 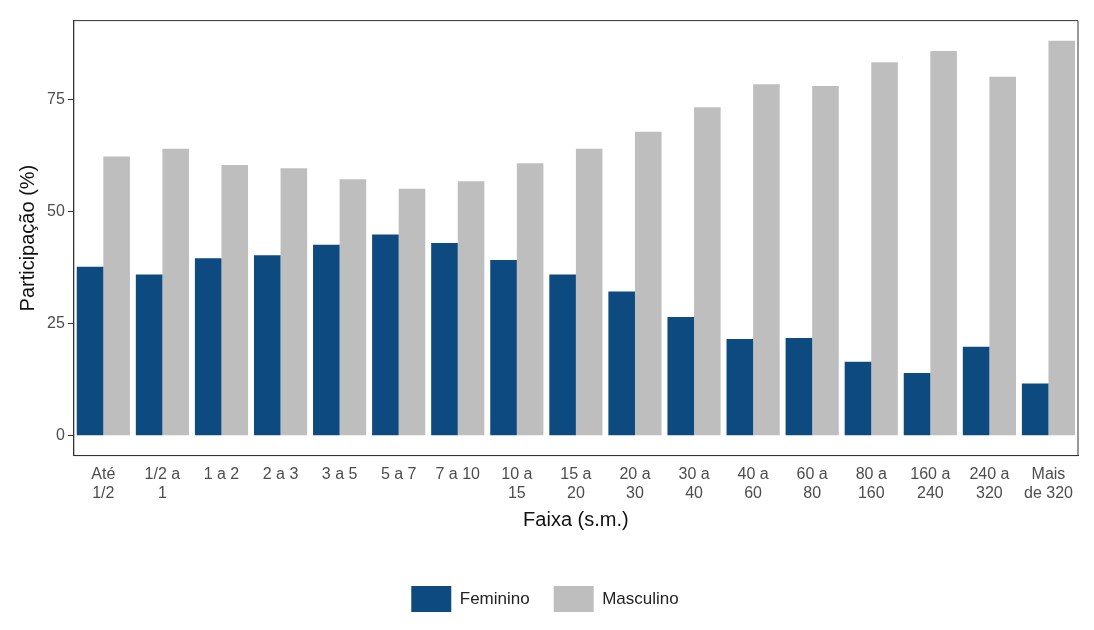 What do you see at coordinates (56, 98) in the screenshot?
I see `y-tick-label: 75` at bounding box center [56, 98].